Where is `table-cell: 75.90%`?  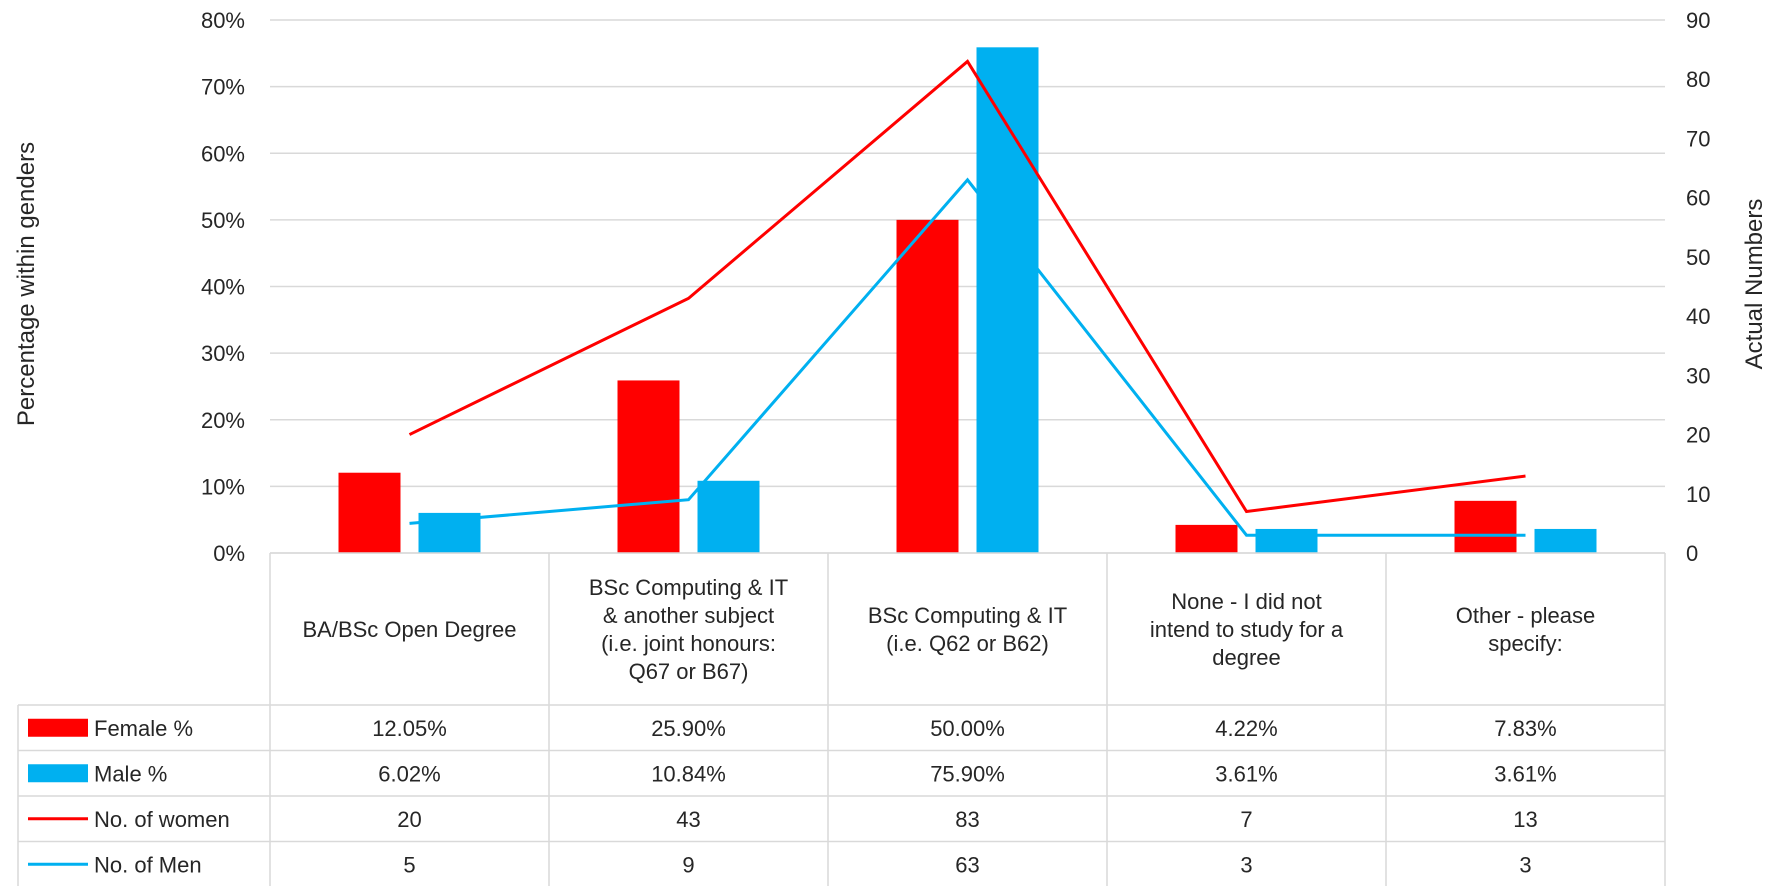 table-cell: 75.90% is located at coordinates (967, 773).